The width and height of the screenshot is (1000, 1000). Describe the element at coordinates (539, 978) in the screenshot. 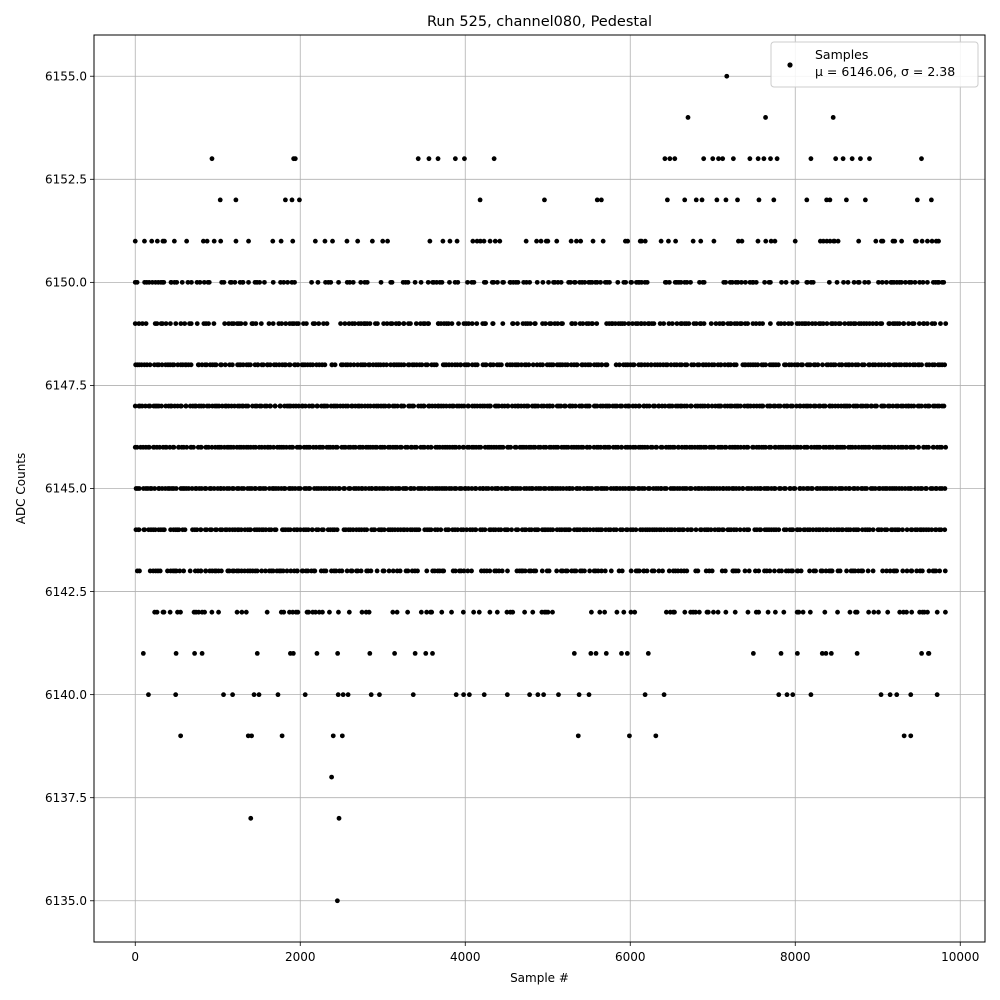

I see `x-axis-title: Sample #` at that location.